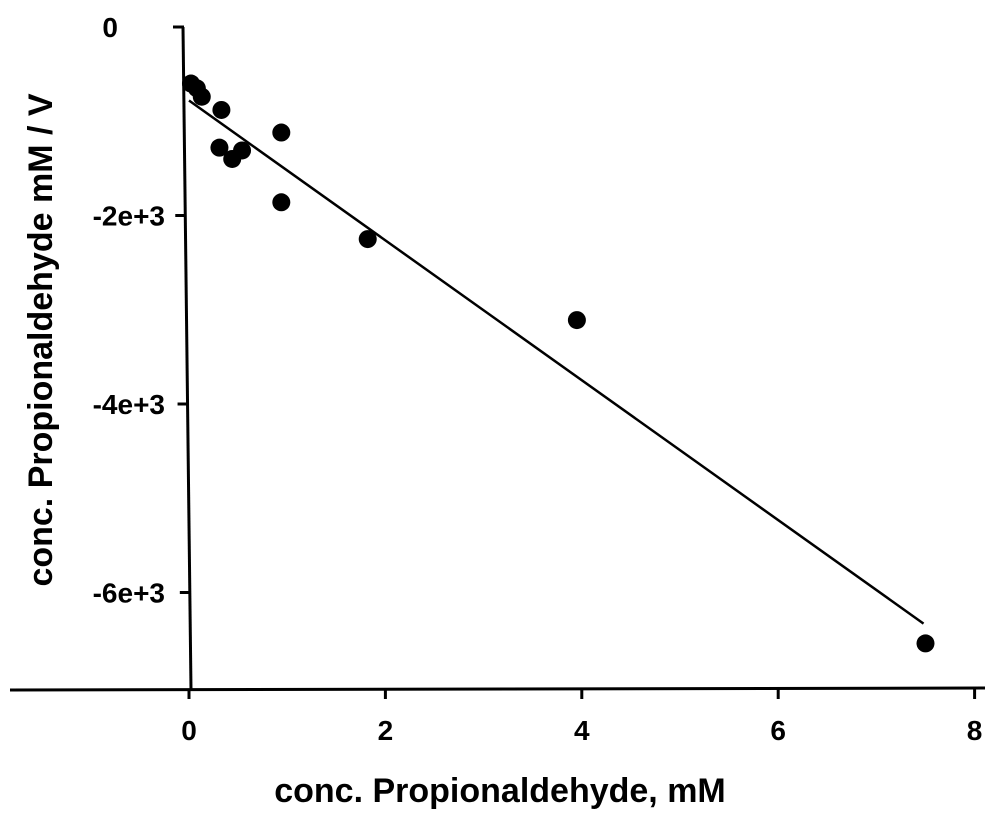 The width and height of the screenshot is (994, 814). Describe the element at coordinates (189, 730) in the screenshot. I see `x-tick-label: 0` at that location.